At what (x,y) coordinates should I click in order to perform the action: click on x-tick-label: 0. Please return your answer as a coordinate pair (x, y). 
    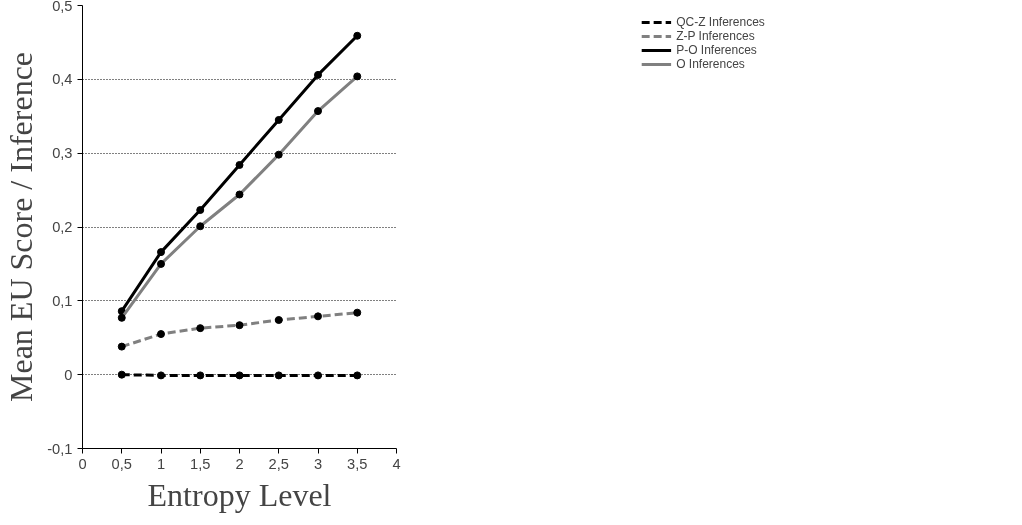
    Looking at the image, I should click on (82, 463).